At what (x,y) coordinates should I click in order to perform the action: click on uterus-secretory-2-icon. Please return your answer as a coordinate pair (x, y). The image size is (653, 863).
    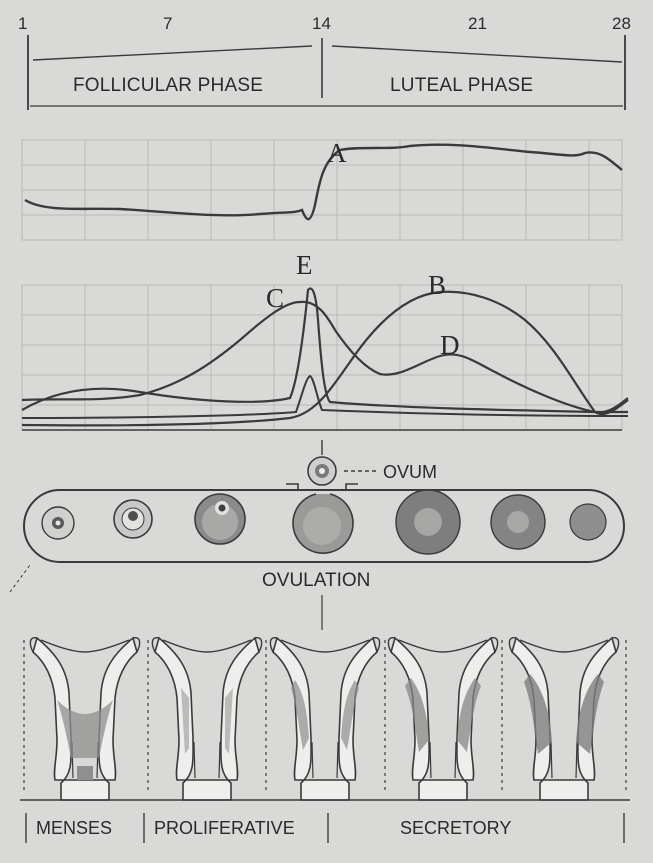
    Looking at the image, I should click on (564, 718).